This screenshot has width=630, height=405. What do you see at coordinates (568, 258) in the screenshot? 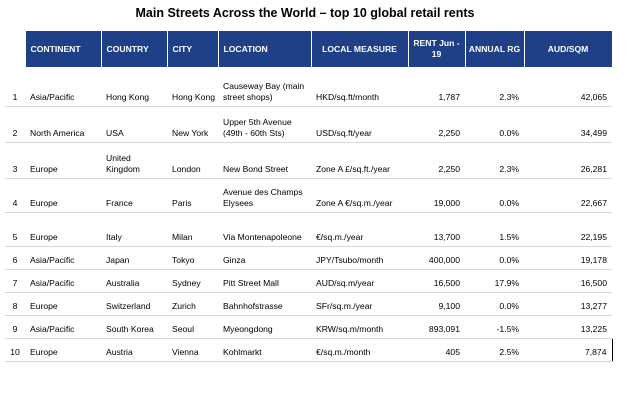
I see `aud-sqm-cell: 19,178` at bounding box center [568, 258].